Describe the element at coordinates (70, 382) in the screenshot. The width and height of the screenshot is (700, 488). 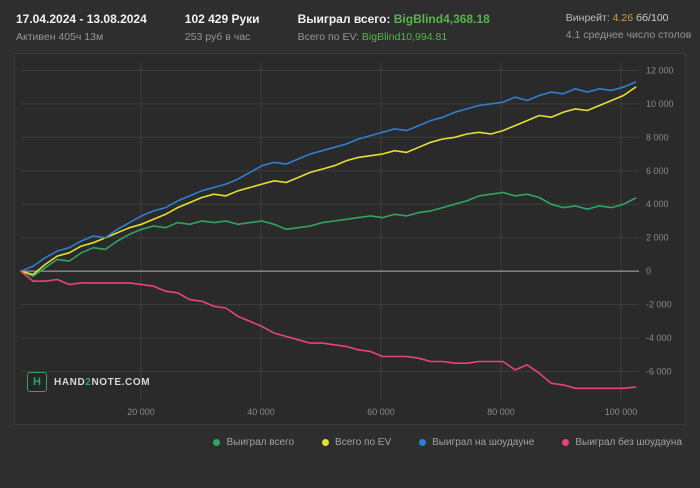
I see `logo-text-part1: HAND` at that location.